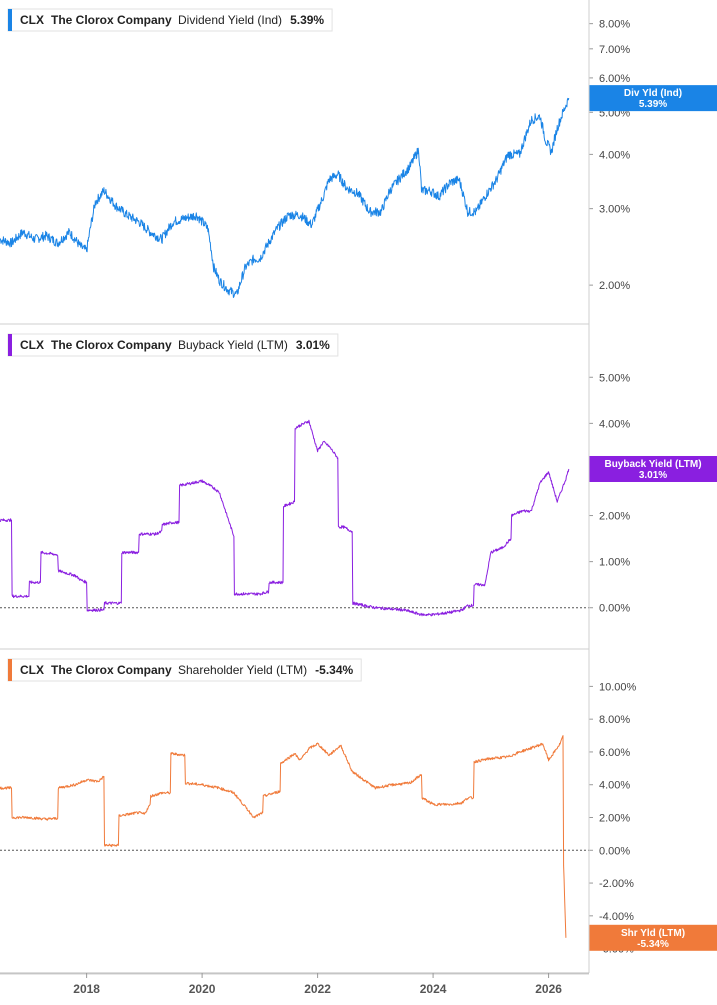  I want to click on y-tick-label: 10.00%, so click(618, 687).